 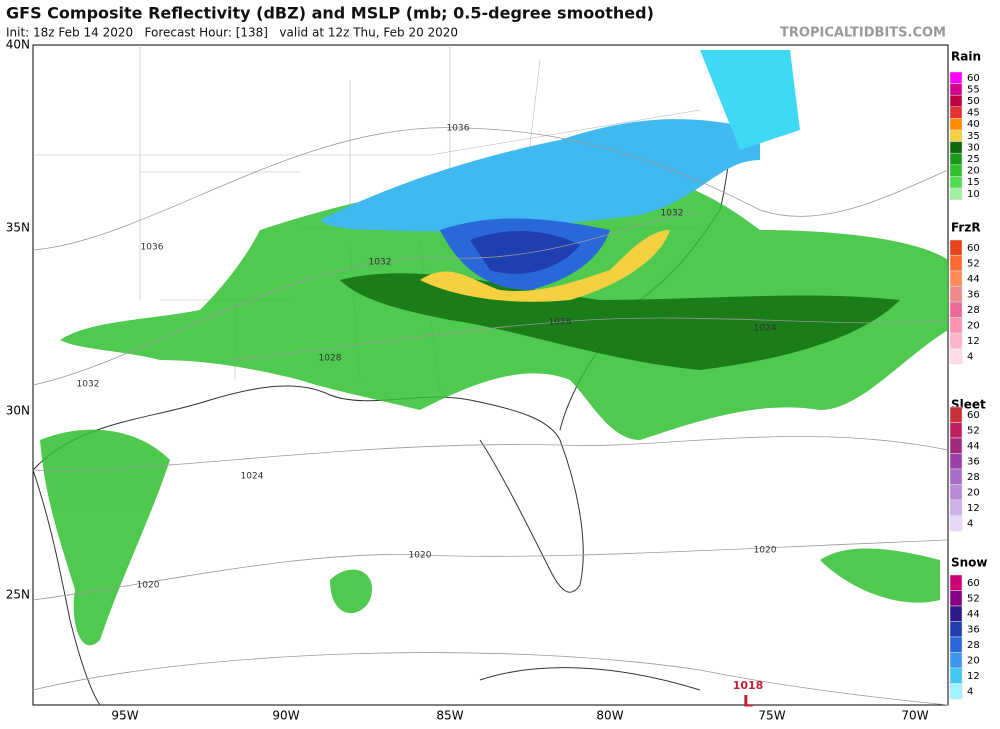 What do you see at coordinates (973, 182) in the screenshot?
I see `legend-label: 15` at bounding box center [973, 182].